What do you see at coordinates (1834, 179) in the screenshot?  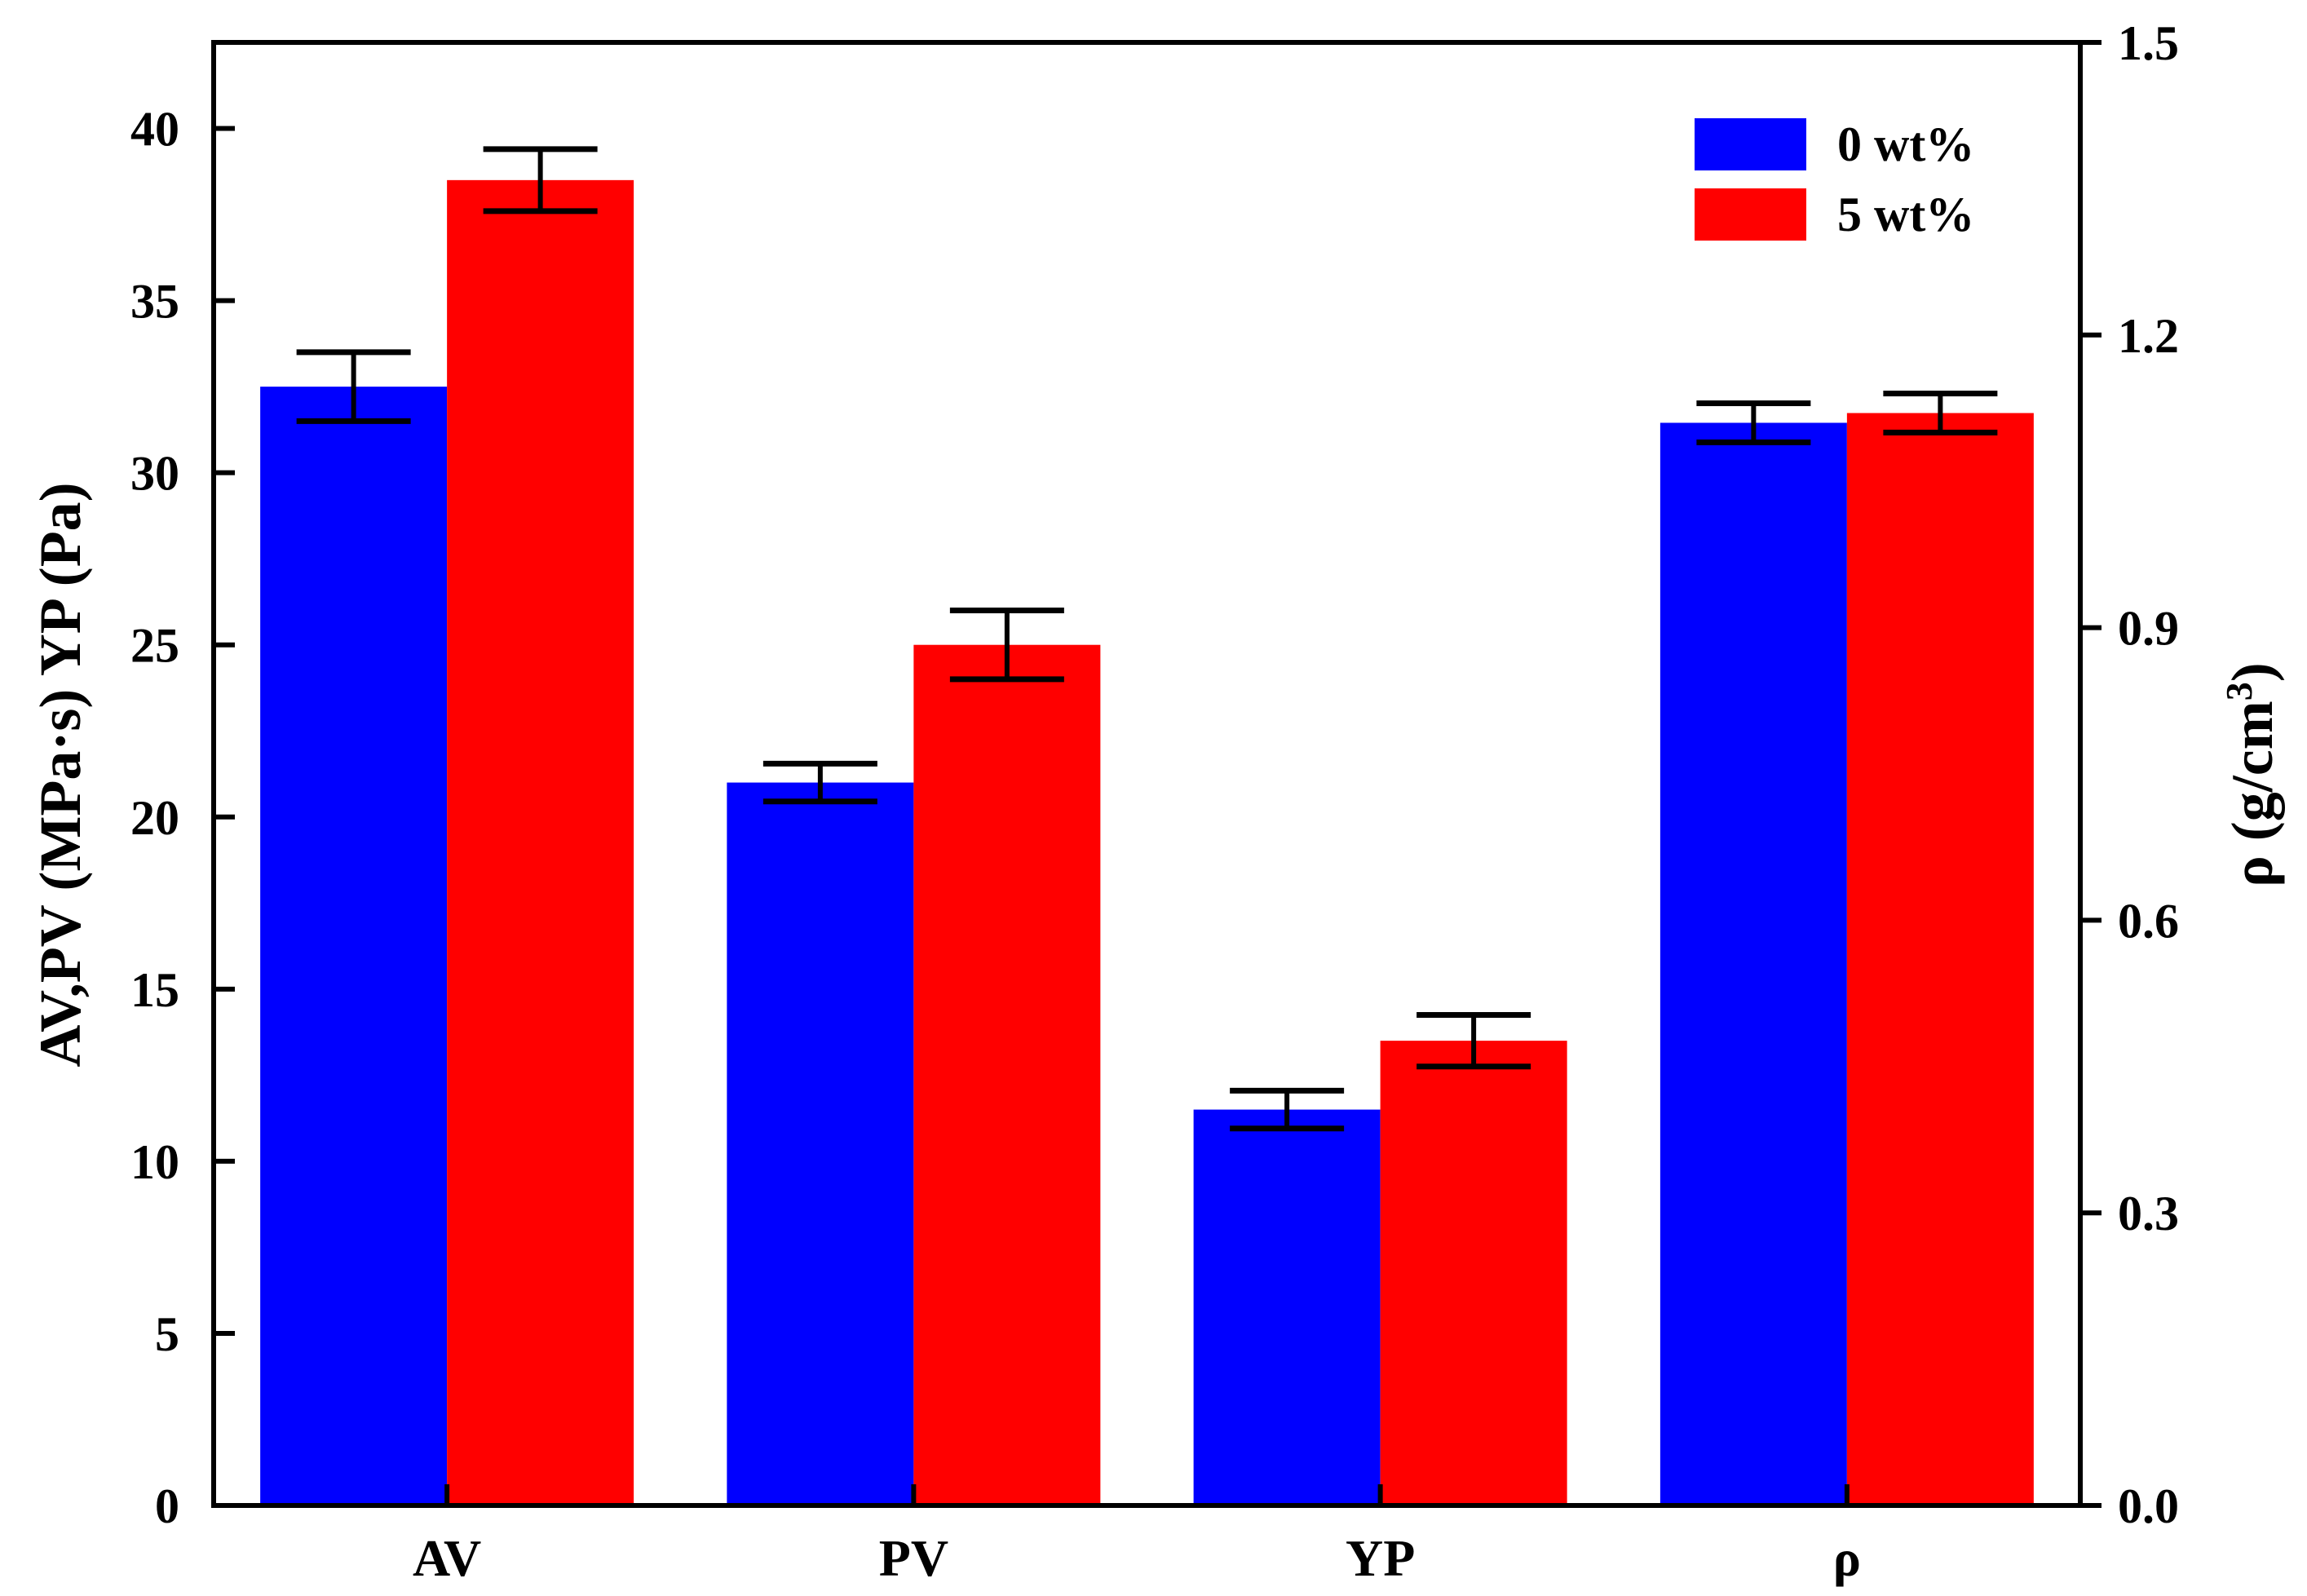 I see `legend: 0 wt% 5 wt%` at bounding box center [1834, 179].